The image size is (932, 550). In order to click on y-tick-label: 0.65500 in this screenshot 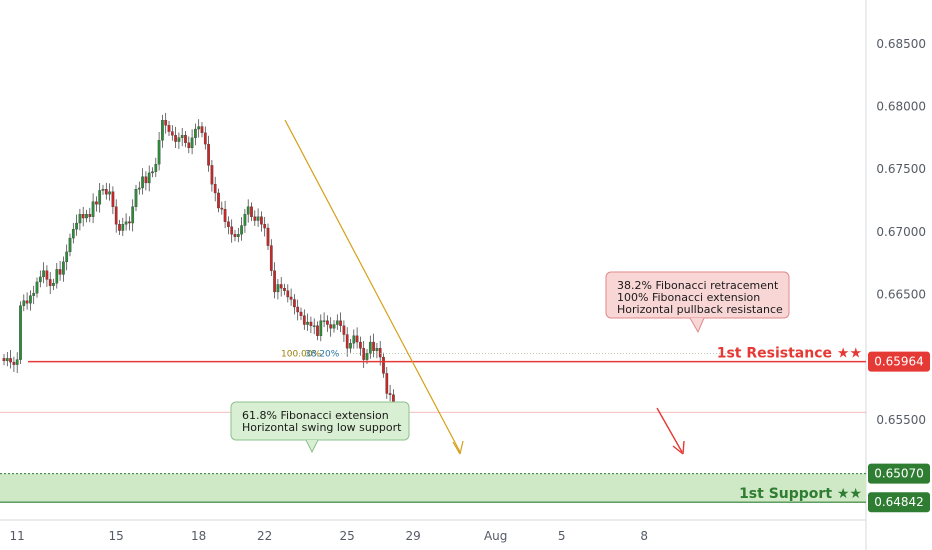, I will do `click(901, 420)`.